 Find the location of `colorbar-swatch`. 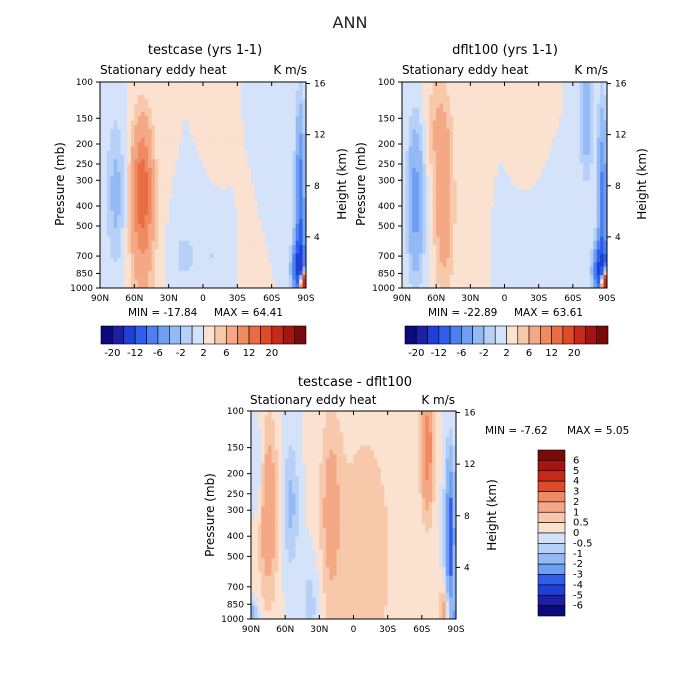

colorbar-swatch is located at coordinates (209, 335).